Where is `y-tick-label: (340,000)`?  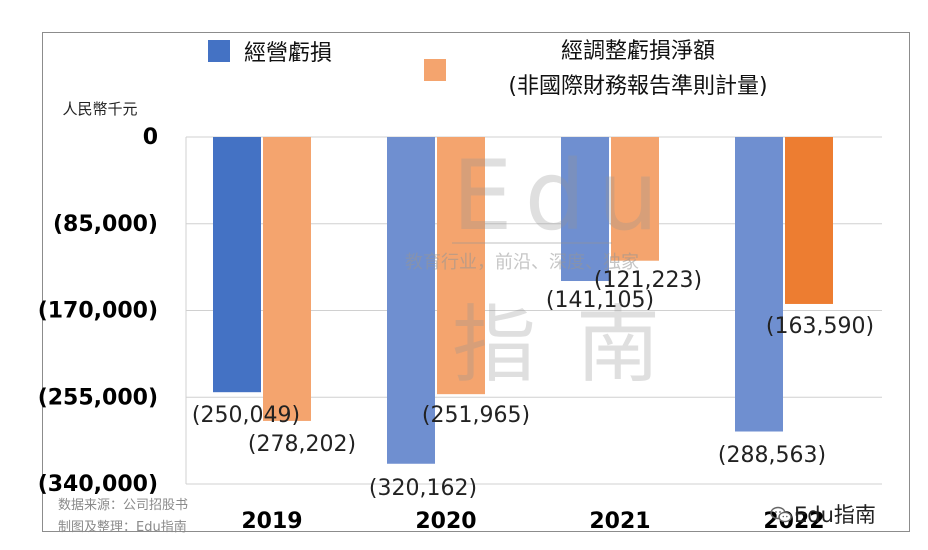 y-tick-label: (340,000) is located at coordinates (98, 484).